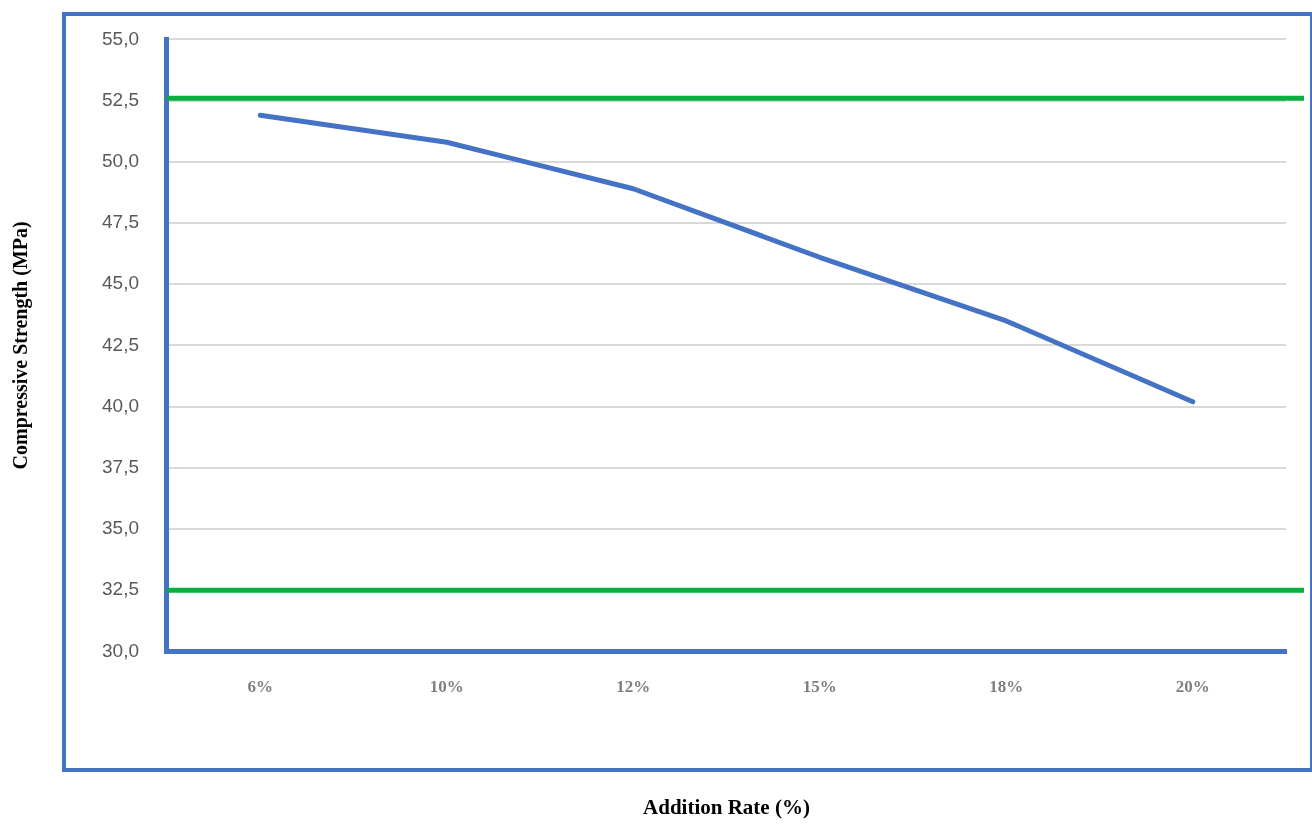 The height and width of the screenshot is (829, 1312). I want to click on y-tick-label: 42,5, so click(120, 344).